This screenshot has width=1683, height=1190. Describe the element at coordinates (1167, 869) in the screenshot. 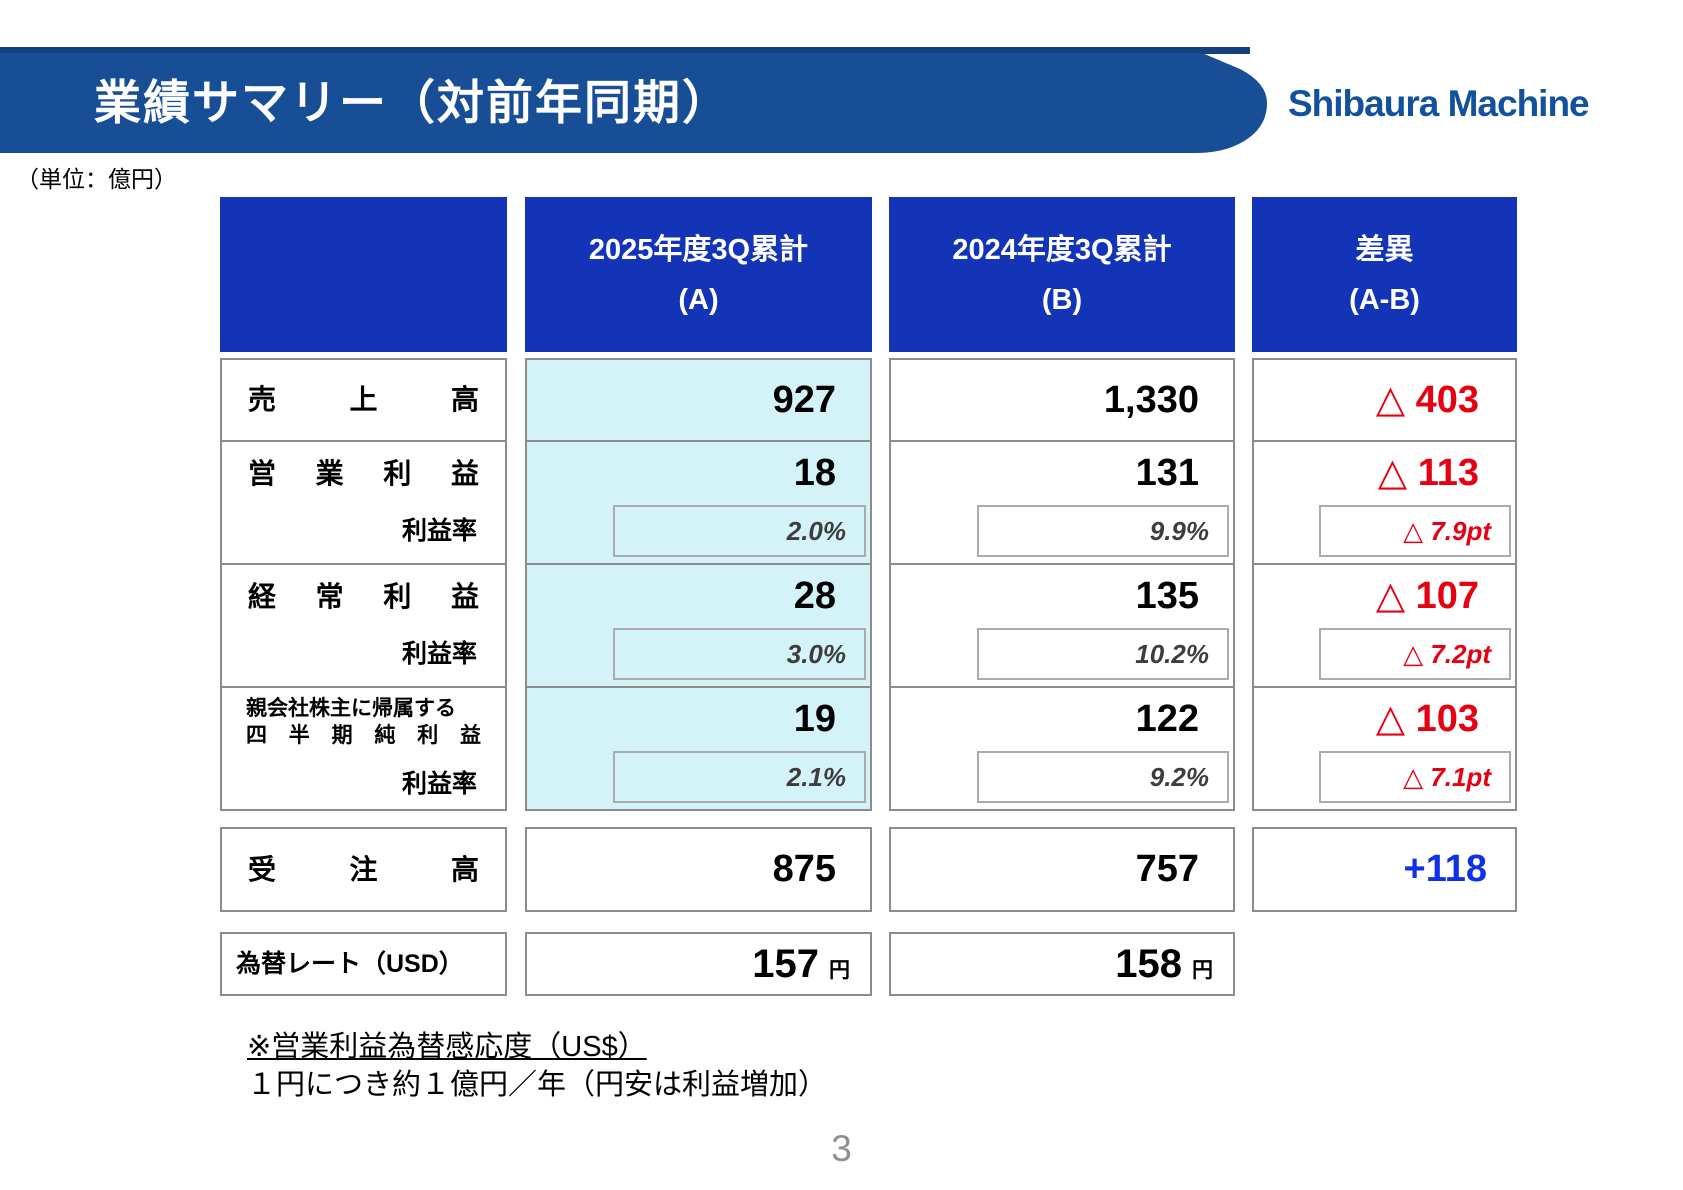

I see `orders-2024-value: 757` at that location.